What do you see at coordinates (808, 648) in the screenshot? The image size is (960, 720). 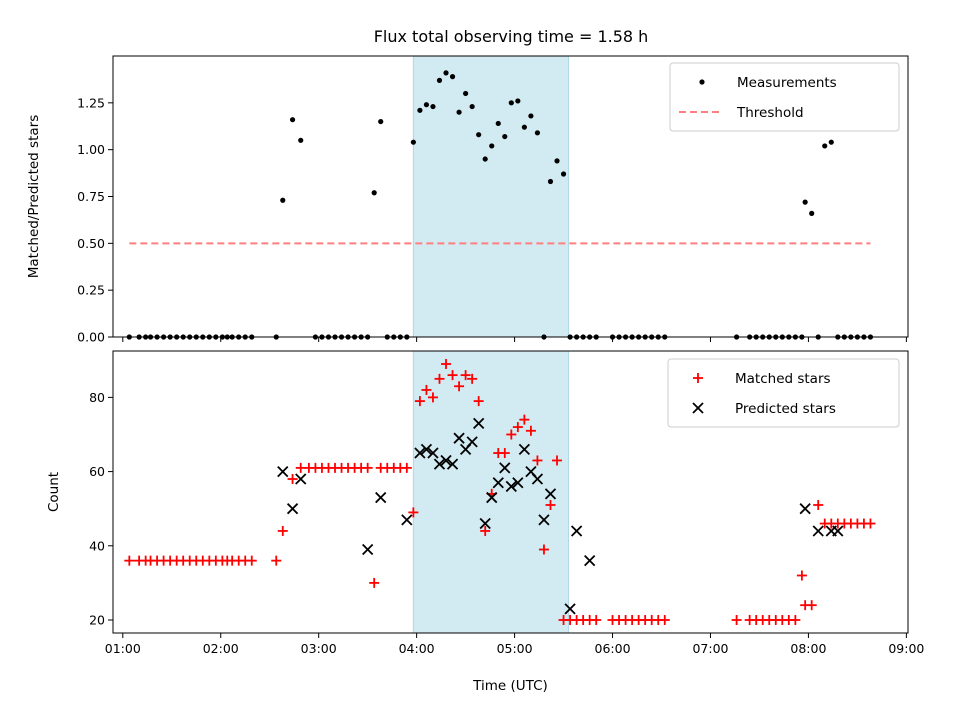 I see `x-tick-label: 08:00` at bounding box center [808, 648].